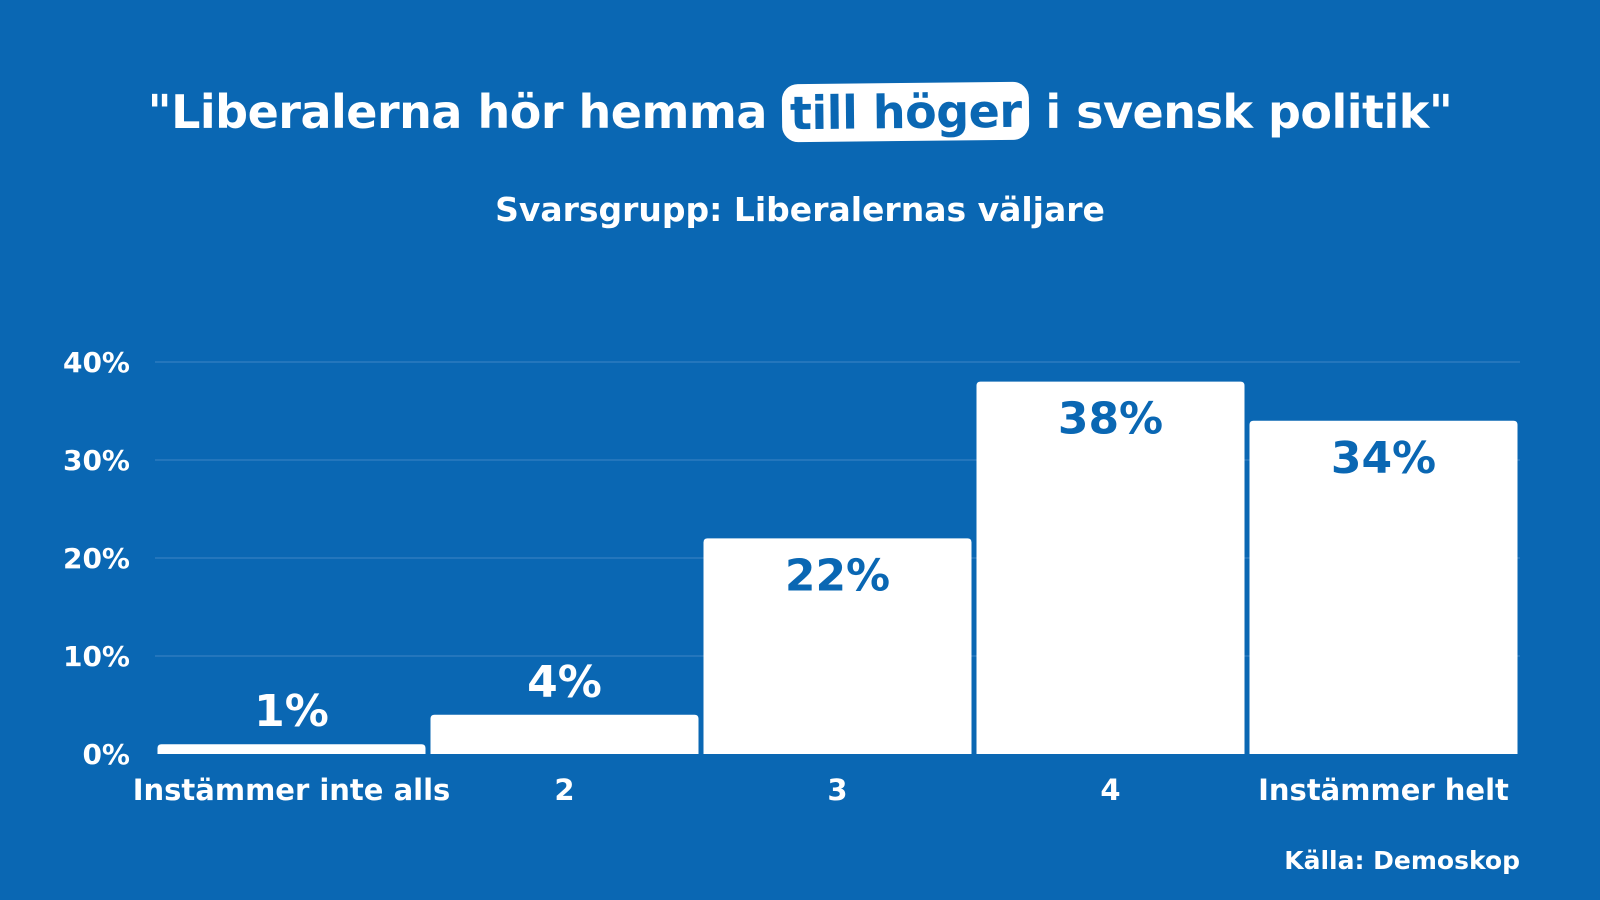 The image size is (1600, 900). What do you see at coordinates (564, 790) in the screenshot?
I see `x-category-label: 2` at bounding box center [564, 790].